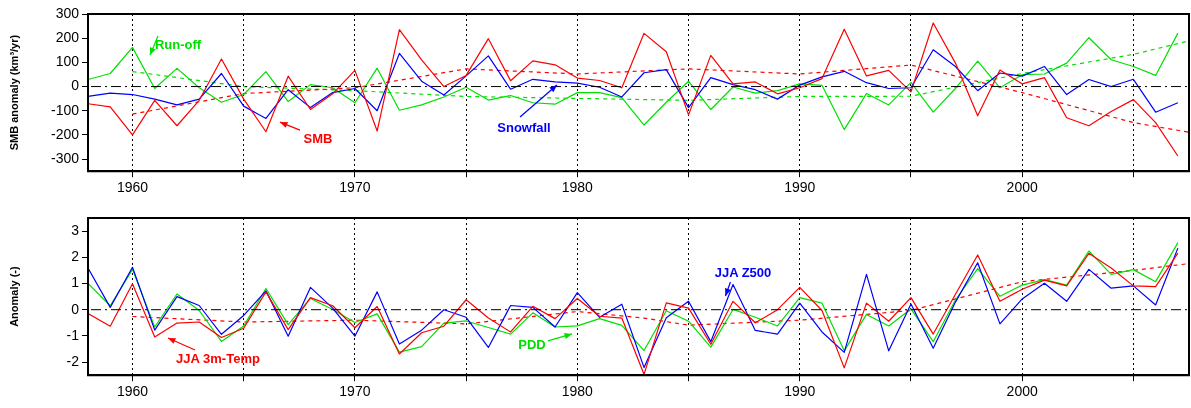 The height and width of the screenshot is (408, 1191). What do you see at coordinates (13, 92) in the screenshot?
I see `y-axis-title: SMB anomaly (km³/yr)` at bounding box center [13, 92].